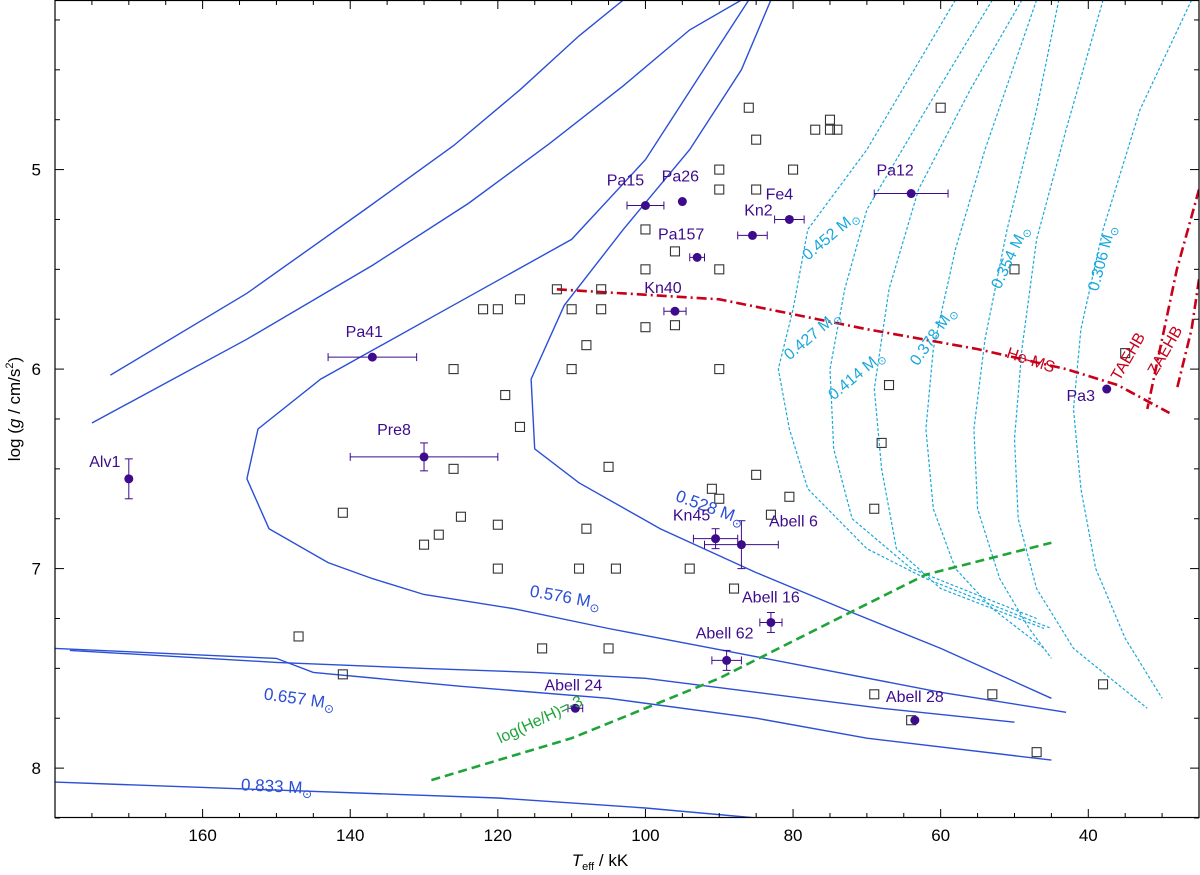  Describe the element at coordinates (771, 597) in the screenshot. I see `star-label: Abell 16` at that location.